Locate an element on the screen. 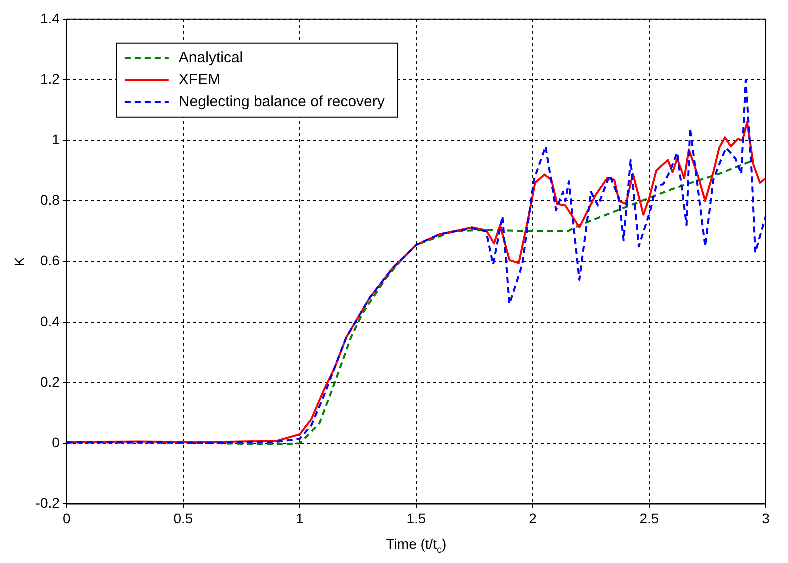  x-tick-label: 2 is located at coordinates (533, 518).